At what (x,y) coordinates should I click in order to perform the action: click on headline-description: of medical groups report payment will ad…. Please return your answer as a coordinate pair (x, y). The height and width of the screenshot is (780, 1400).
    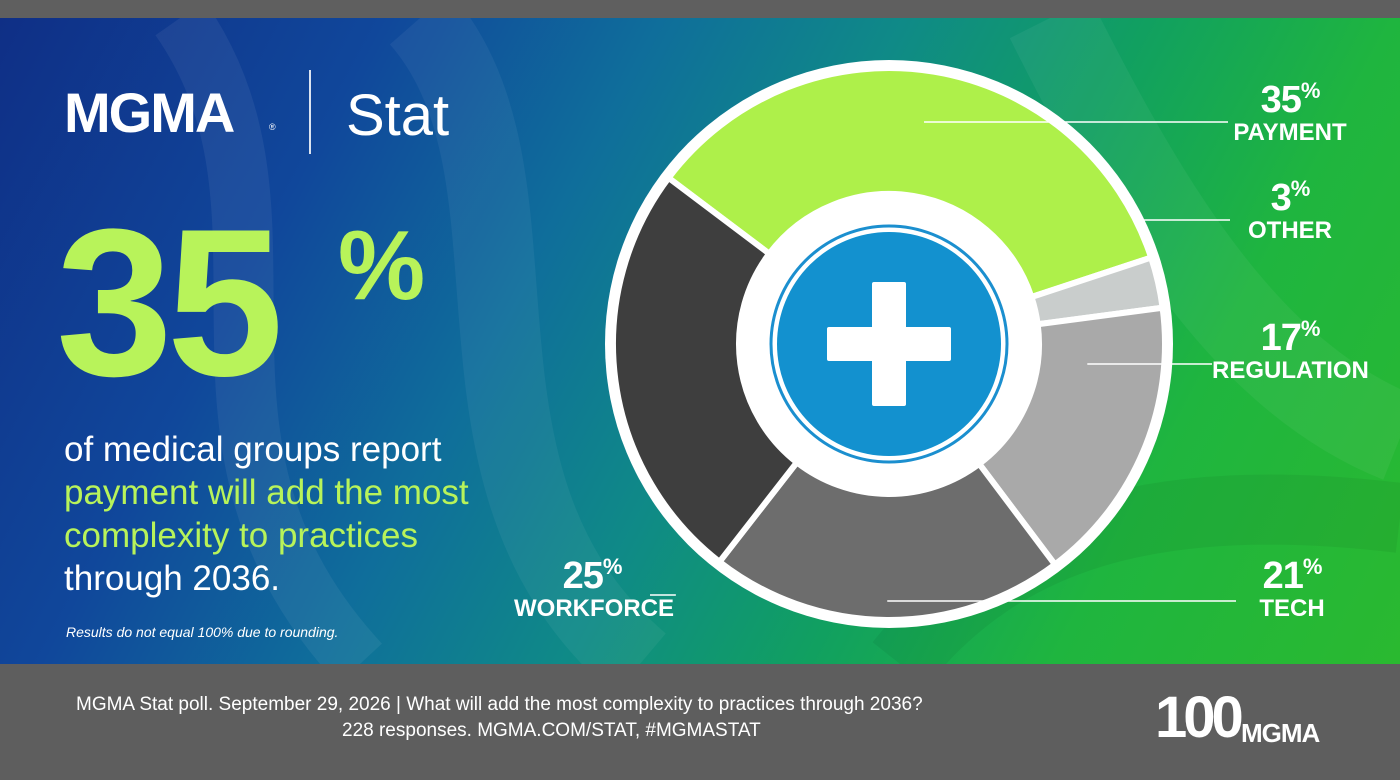
    Looking at the image, I should click on (266, 514).